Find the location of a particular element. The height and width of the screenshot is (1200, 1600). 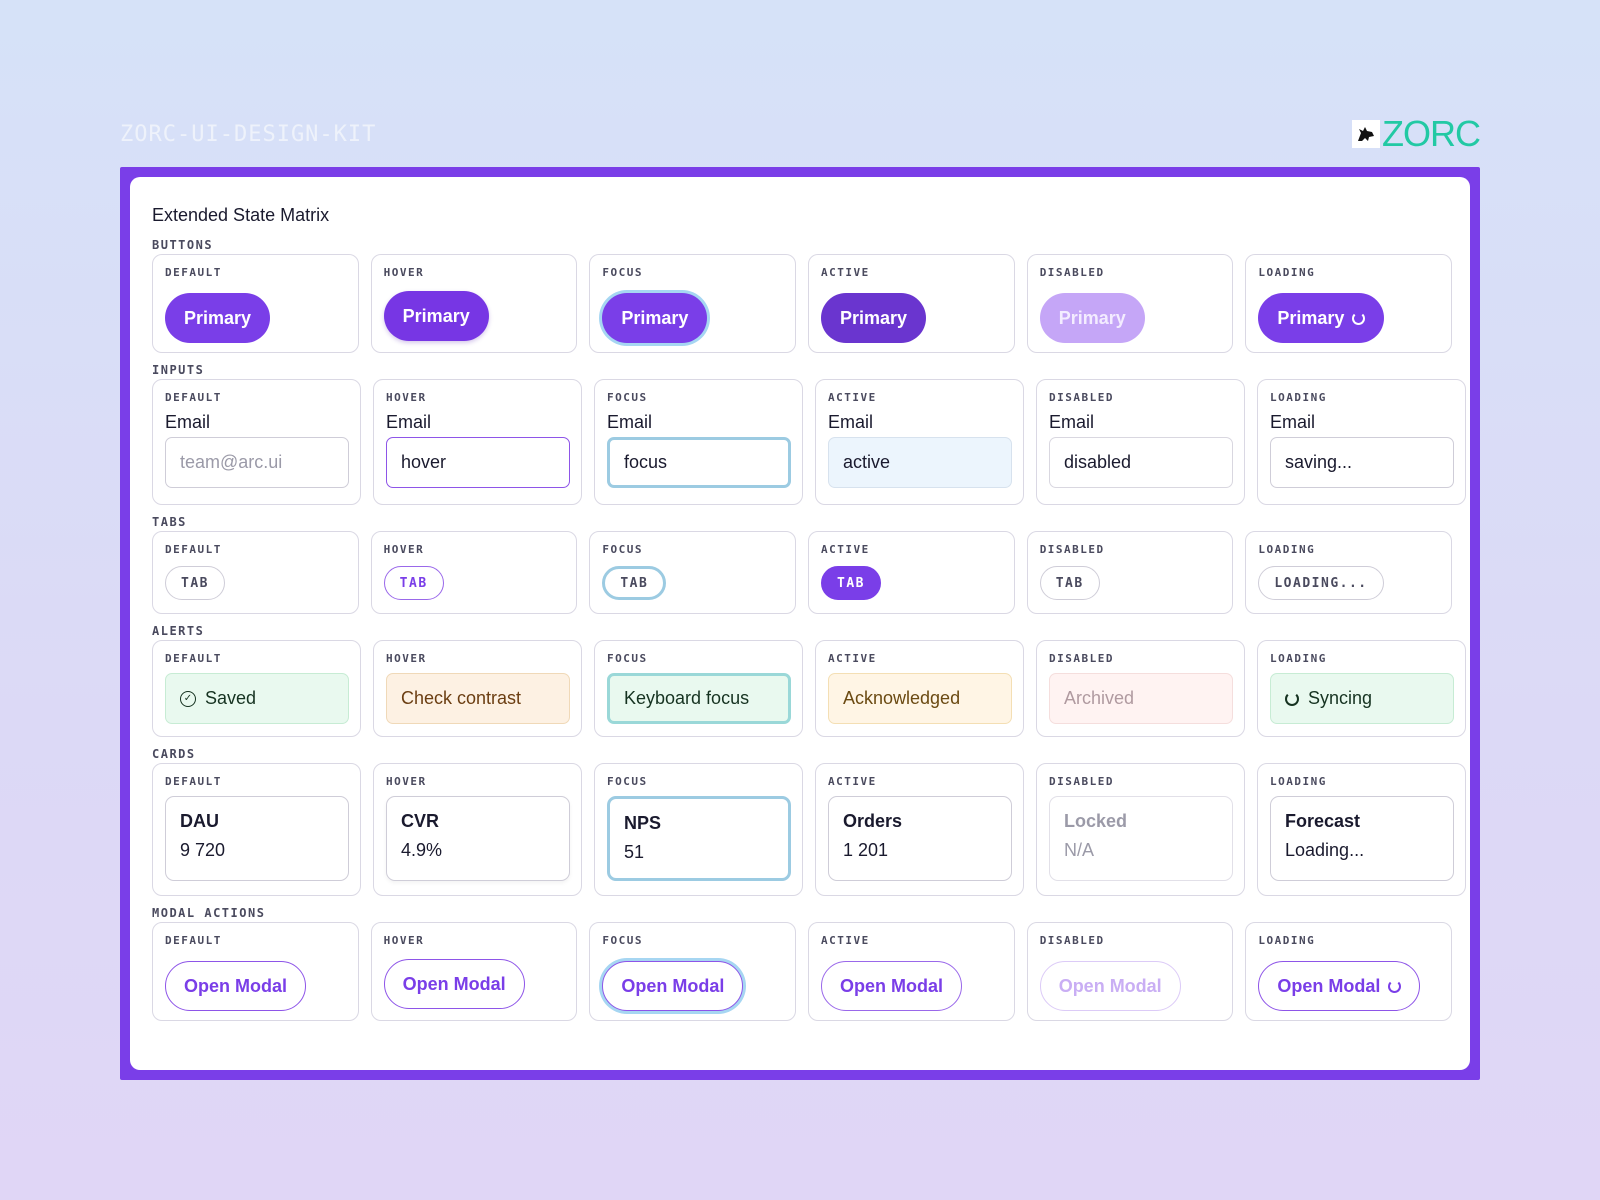

primary-button-active: Primary is located at coordinates (874, 318).